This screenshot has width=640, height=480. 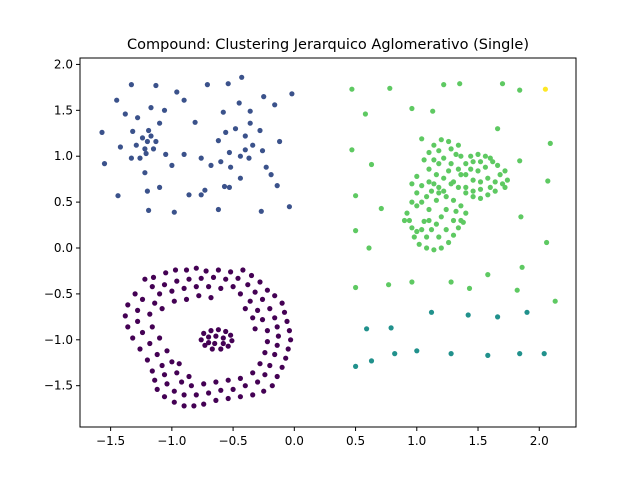 I want to click on x-tick-label: 0.0, so click(x=294, y=441).